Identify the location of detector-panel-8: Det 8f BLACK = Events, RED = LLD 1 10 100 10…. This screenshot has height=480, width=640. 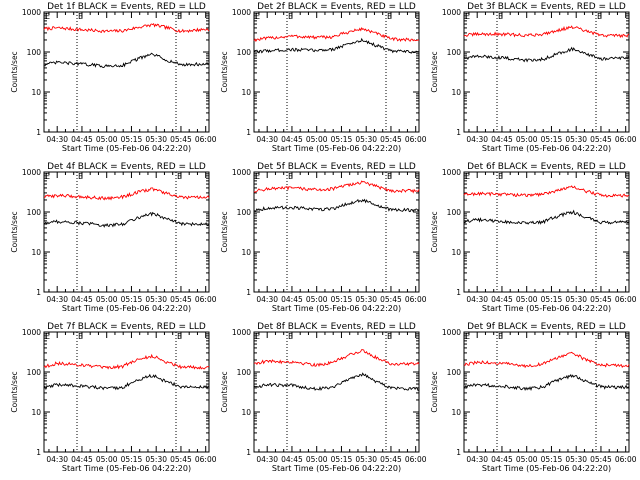
(323, 397).